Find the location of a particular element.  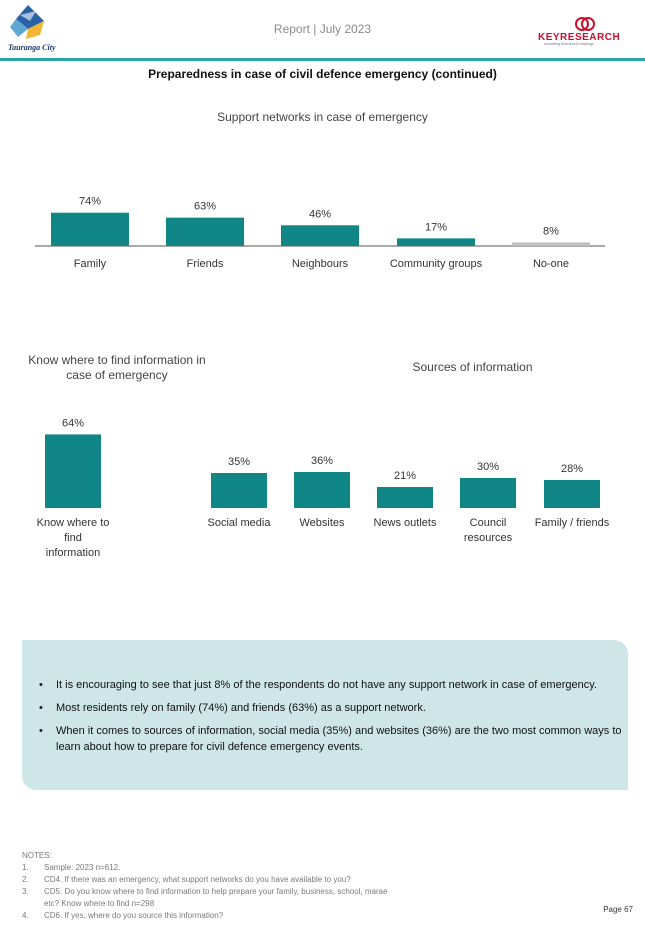

x-tick-label: Council is located at coordinates (488, 523).